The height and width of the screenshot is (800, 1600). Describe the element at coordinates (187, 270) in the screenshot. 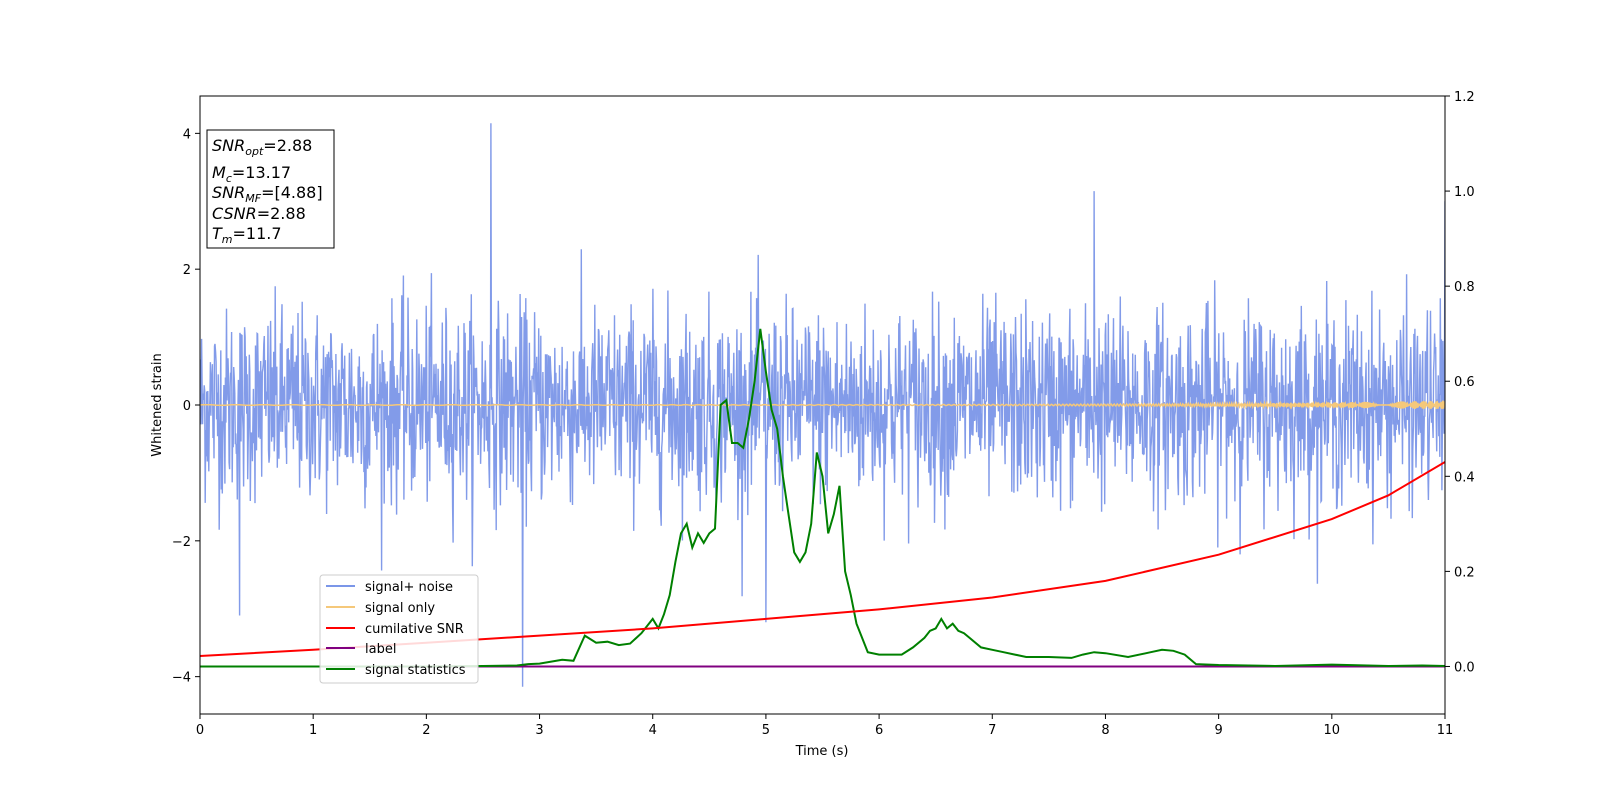

I see `y-tick-label: 2` at that location.